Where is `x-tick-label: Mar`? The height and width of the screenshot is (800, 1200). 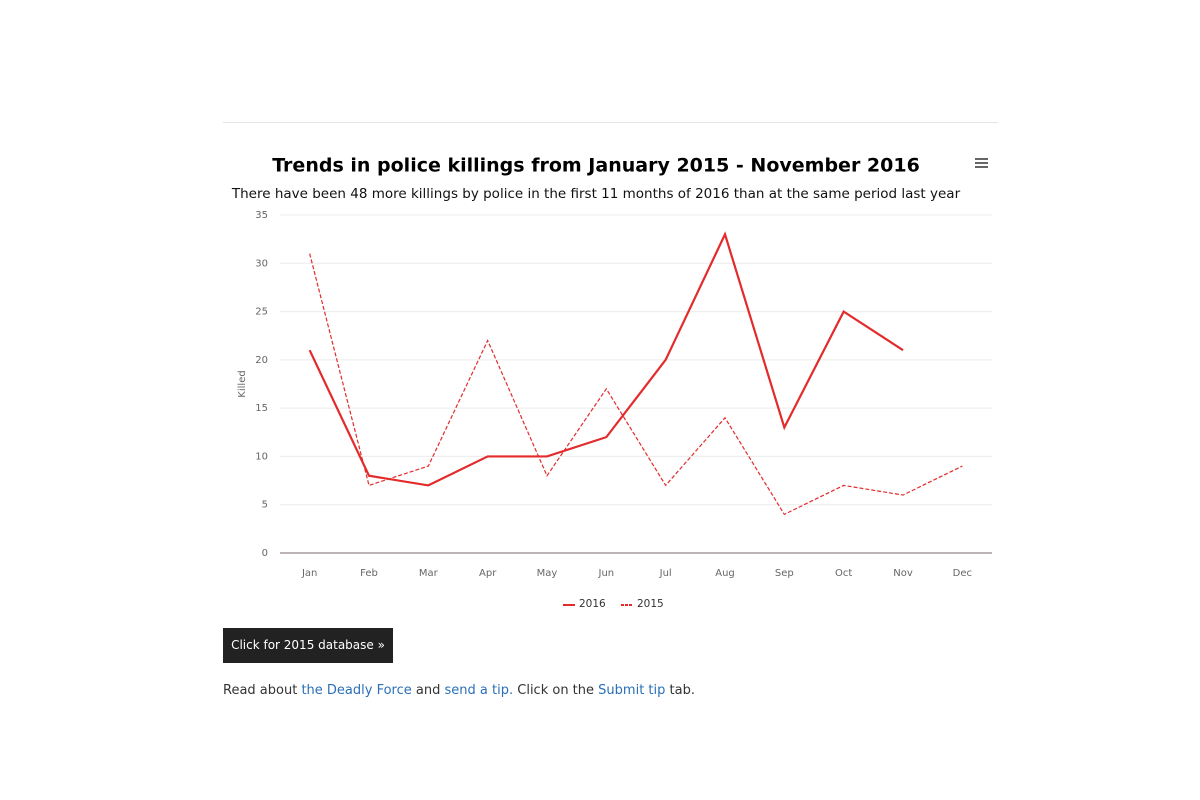
x-tick-label: Mar is located at coordinates (429, 573).